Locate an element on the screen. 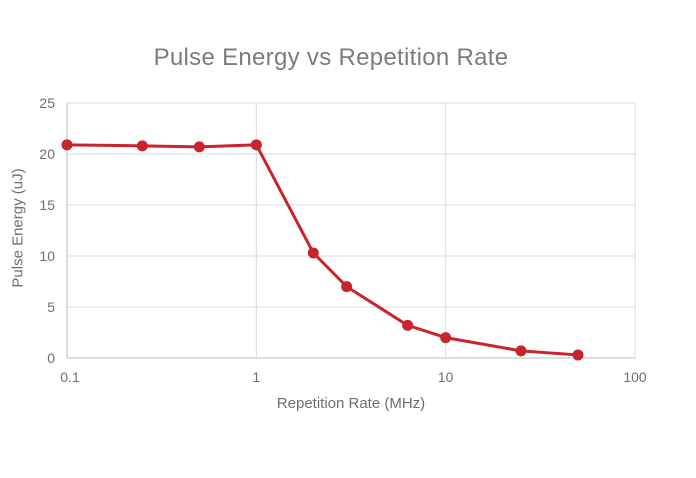 The height and width of the screenshot is (478, 696). y-tick-label-15: 15 is located at coordinates (47, 205).